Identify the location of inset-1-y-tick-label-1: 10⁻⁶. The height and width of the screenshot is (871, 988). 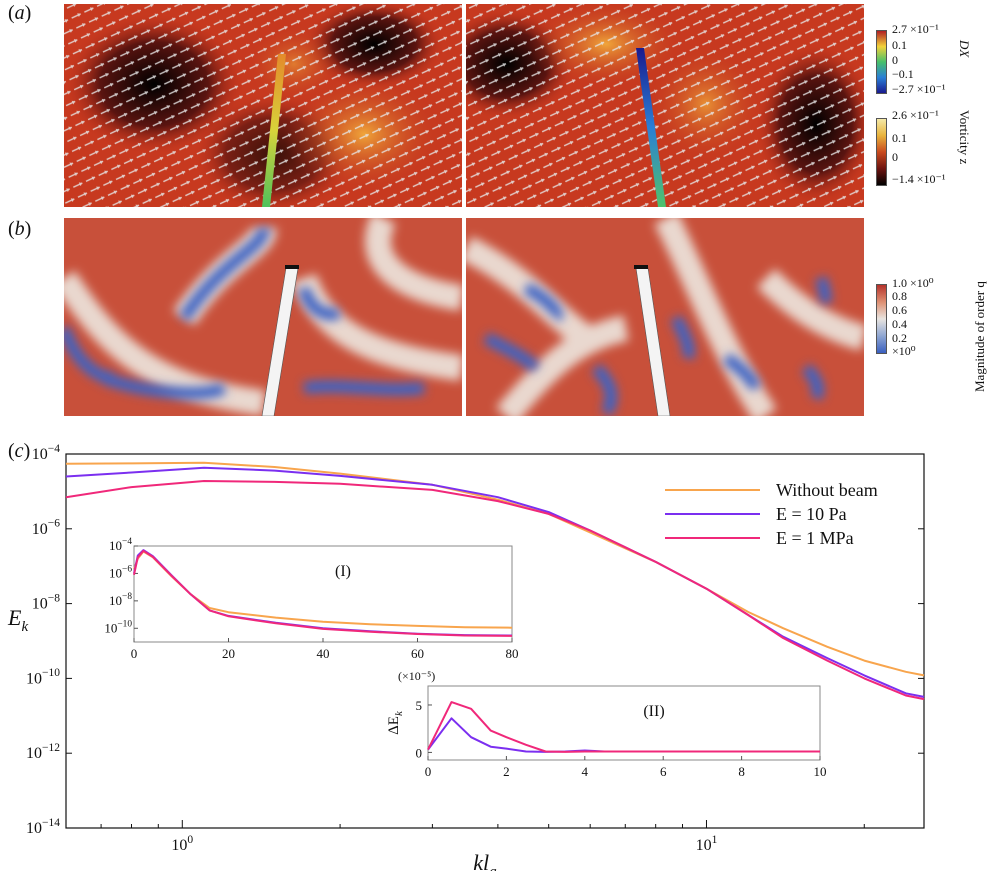
(120, 573).